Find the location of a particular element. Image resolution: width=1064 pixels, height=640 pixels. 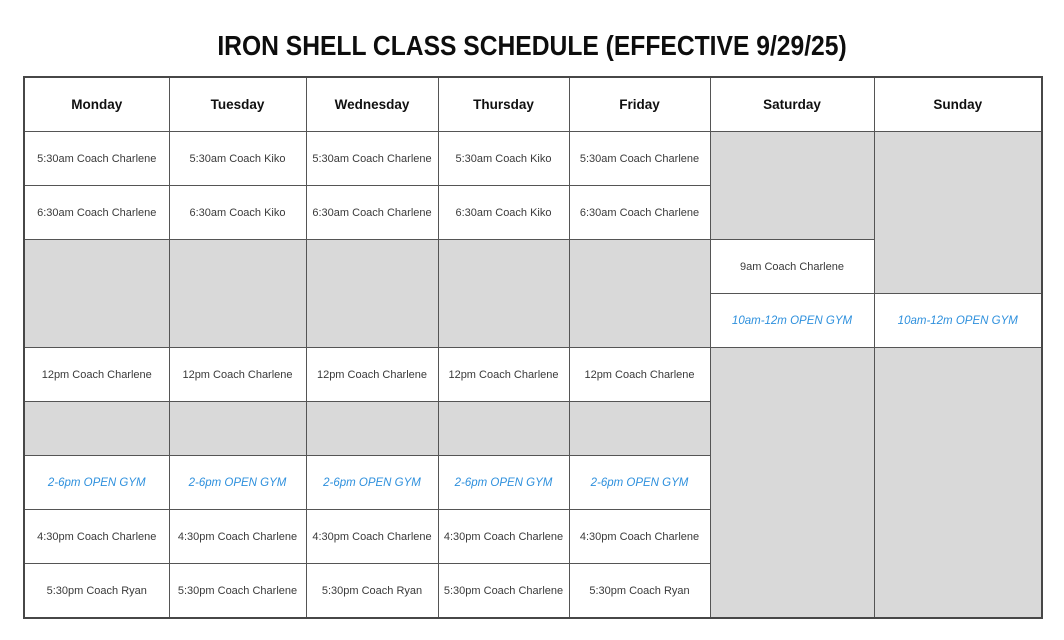

cell-friday-430pm: 4:30pm Coach Charlene is located at coordinates (639, 536).